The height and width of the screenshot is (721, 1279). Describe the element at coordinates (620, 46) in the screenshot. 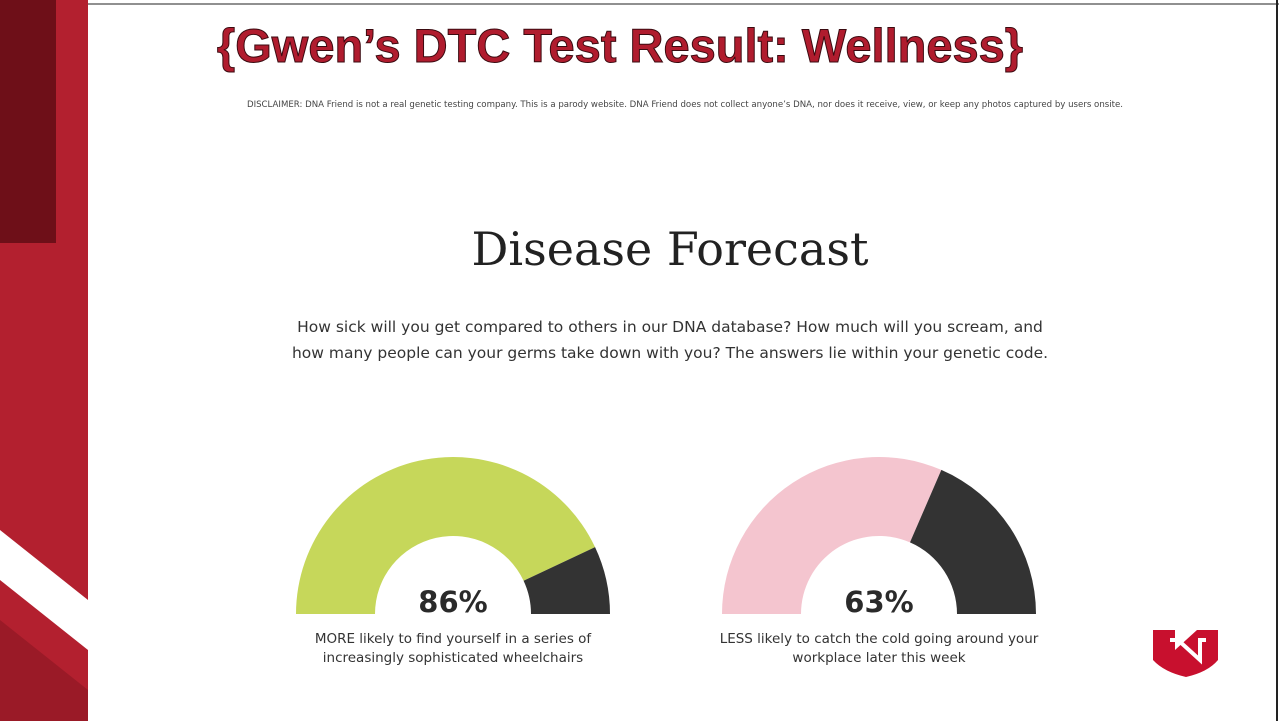

I see `slide-title: {Gwen’s DTC Test Result: Wellness}` at that location.